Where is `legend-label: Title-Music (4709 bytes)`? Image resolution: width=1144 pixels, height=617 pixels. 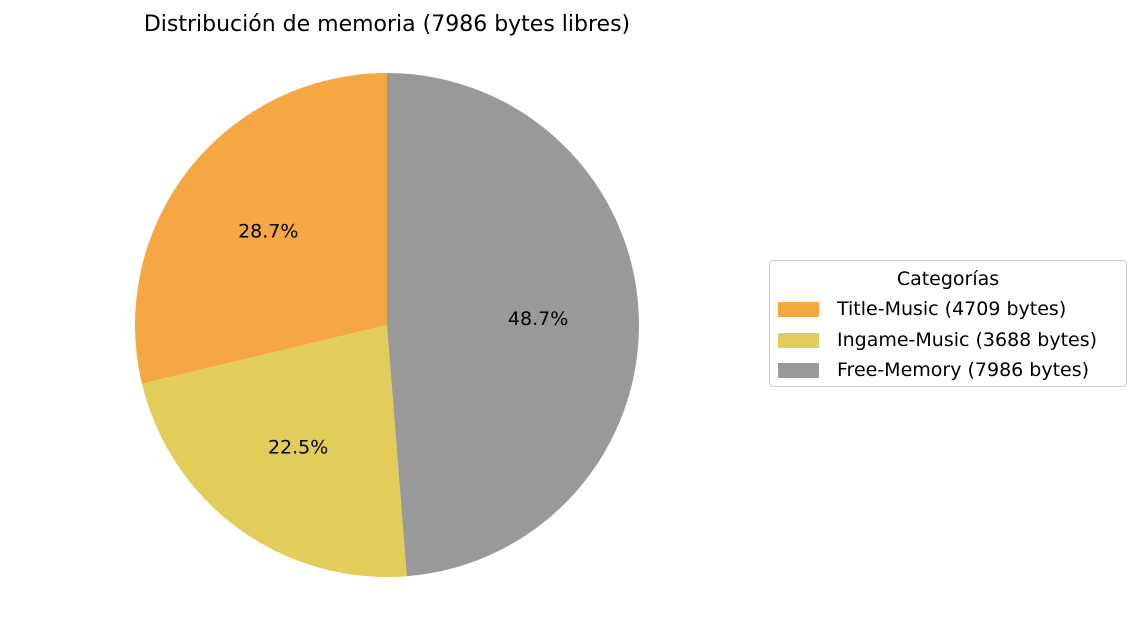
legend-label: Title-Music (4709 bytes) is located at coordinates (952, 309).